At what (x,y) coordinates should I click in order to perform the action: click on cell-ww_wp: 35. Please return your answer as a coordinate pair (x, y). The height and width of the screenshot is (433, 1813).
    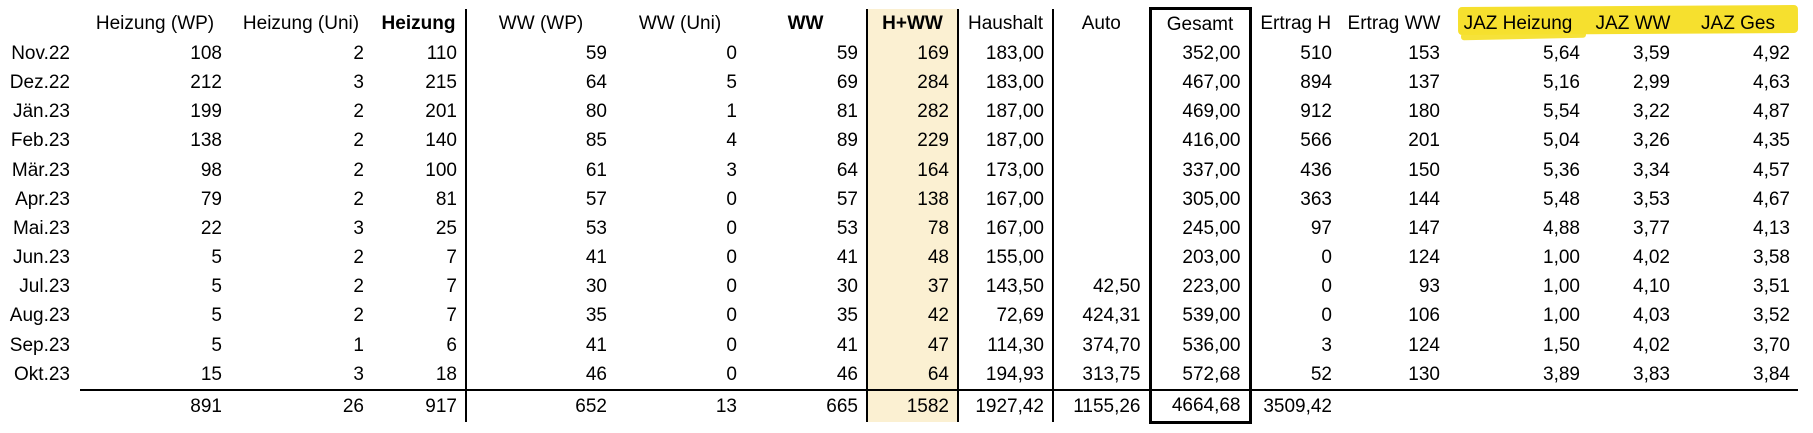
    Looking at the image, I should click on (596, 316).